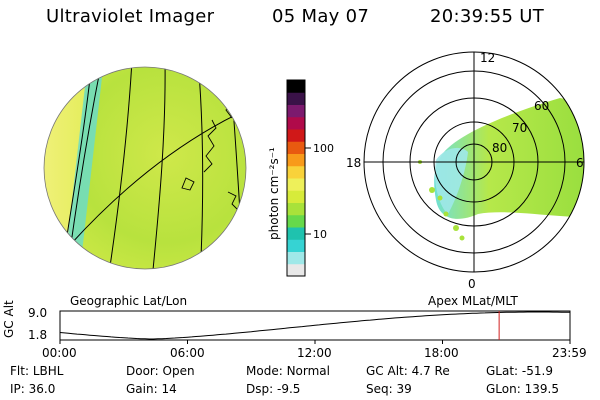 The width and height of the screenshot is (600, 400). Describe the element at coordinates (38, 313) in the screenshot. I see `altitude-ytick-high: 9.0` at that location.